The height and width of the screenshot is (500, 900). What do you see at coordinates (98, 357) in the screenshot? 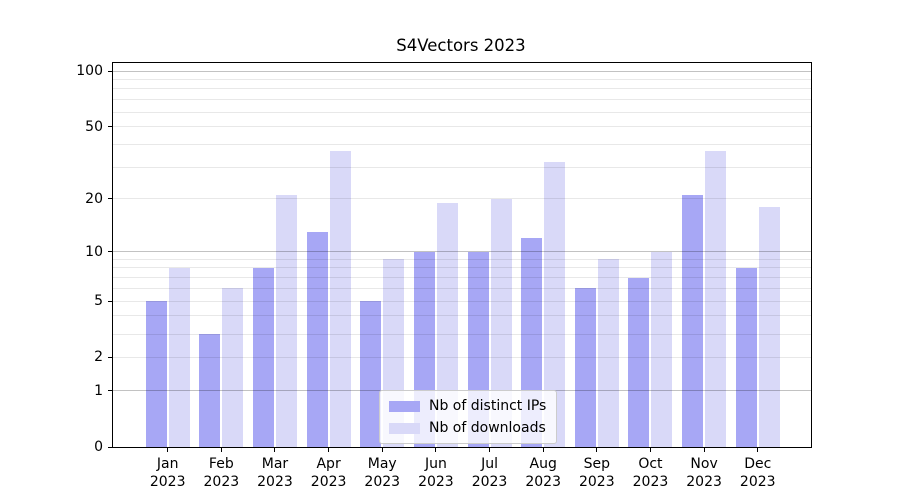
I see `y-tick-label: 2` at bounding box center [98, 357].